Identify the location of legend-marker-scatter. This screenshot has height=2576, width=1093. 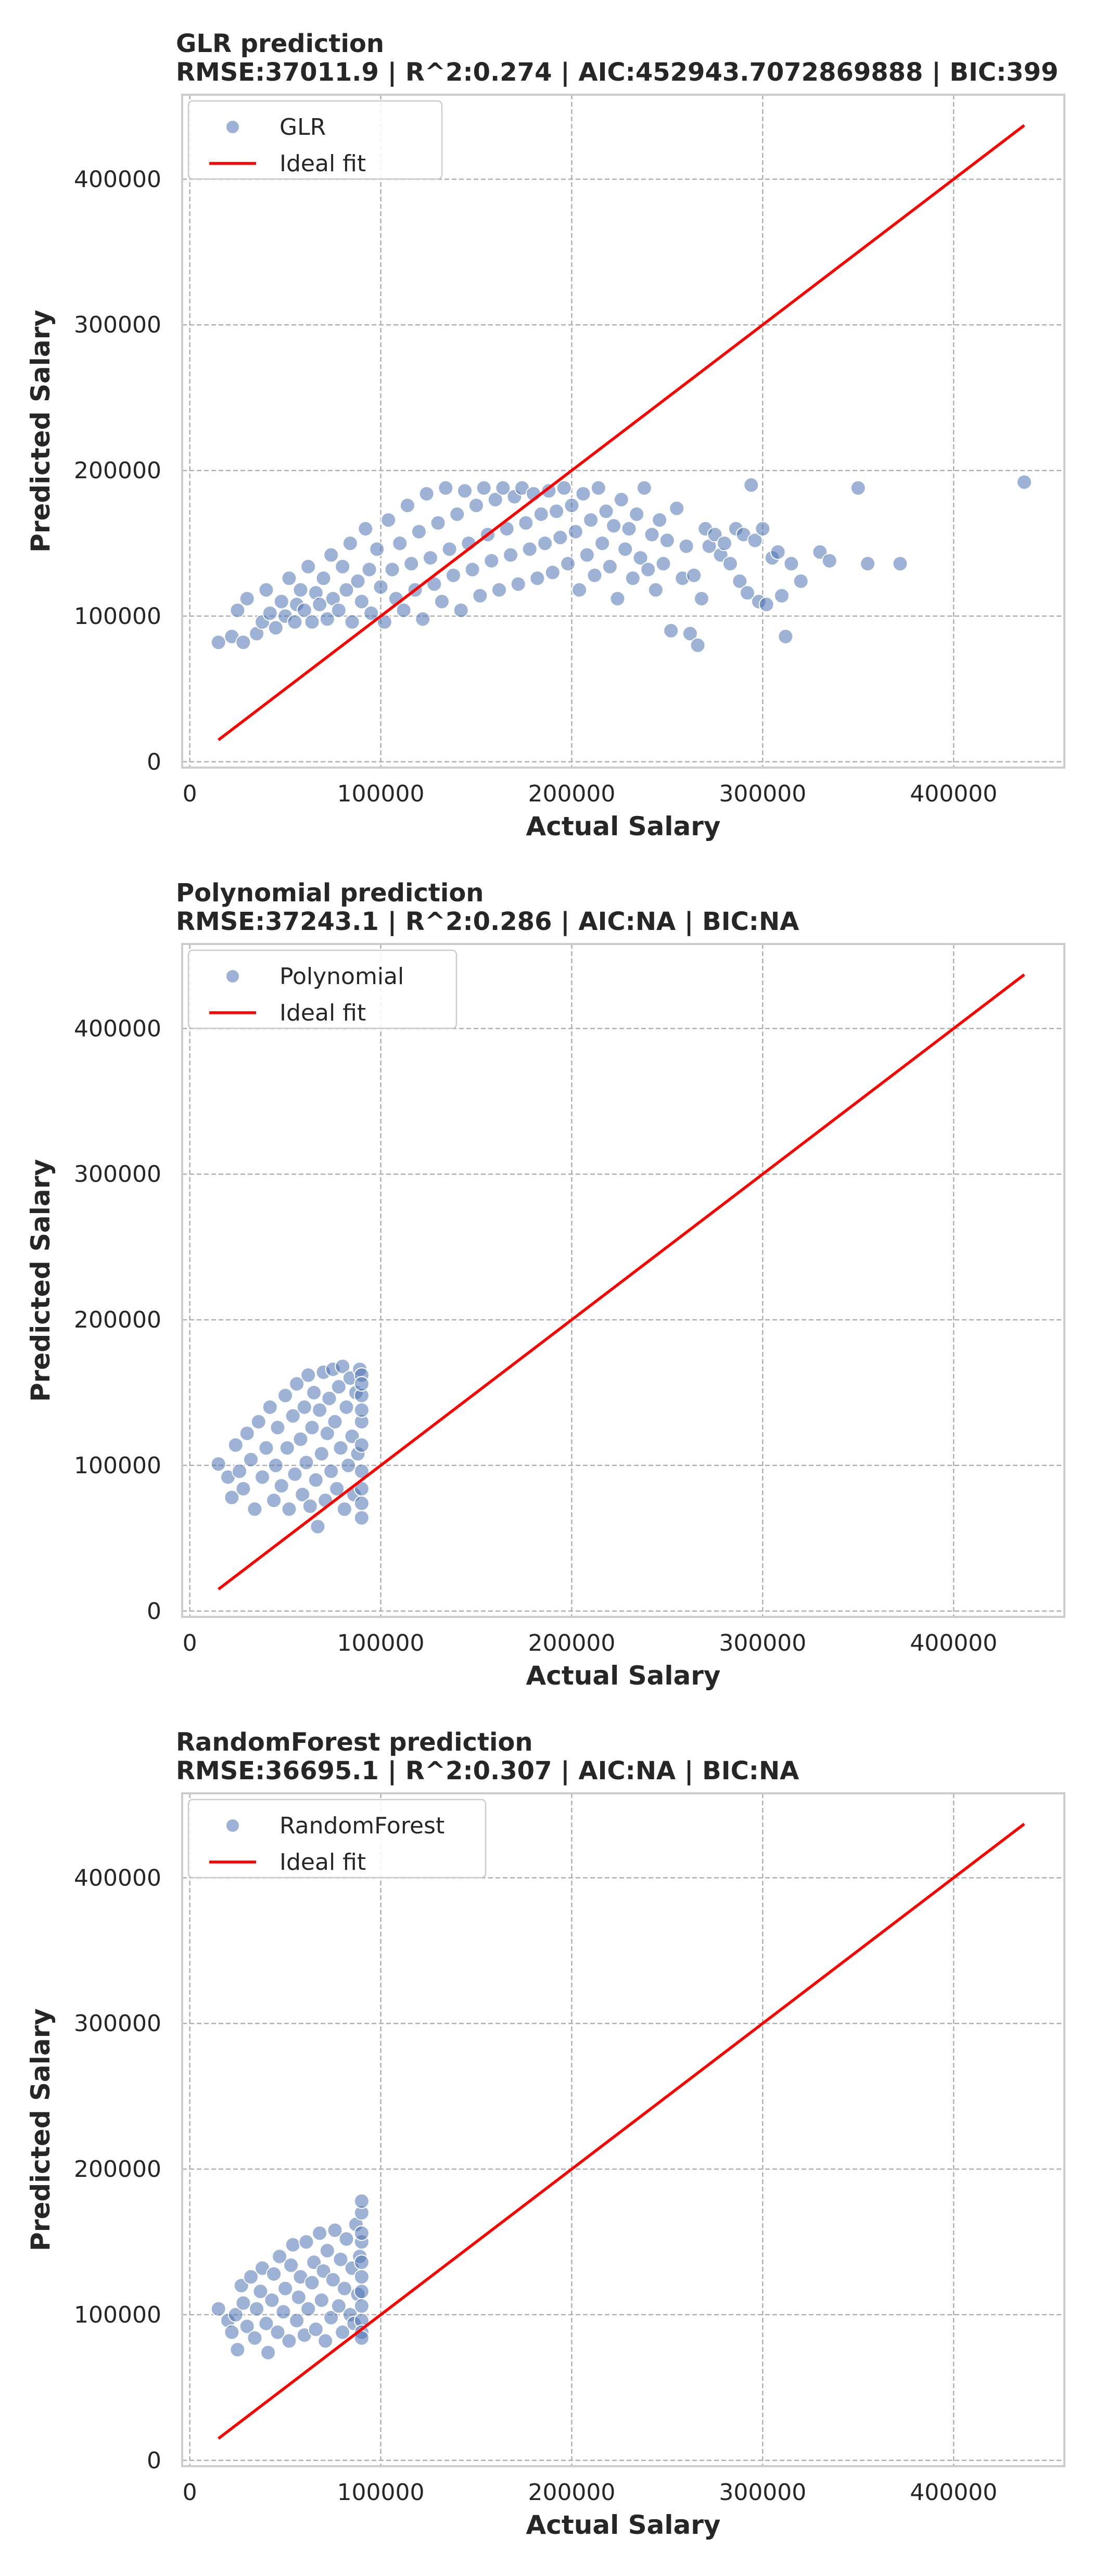
(232, 976).